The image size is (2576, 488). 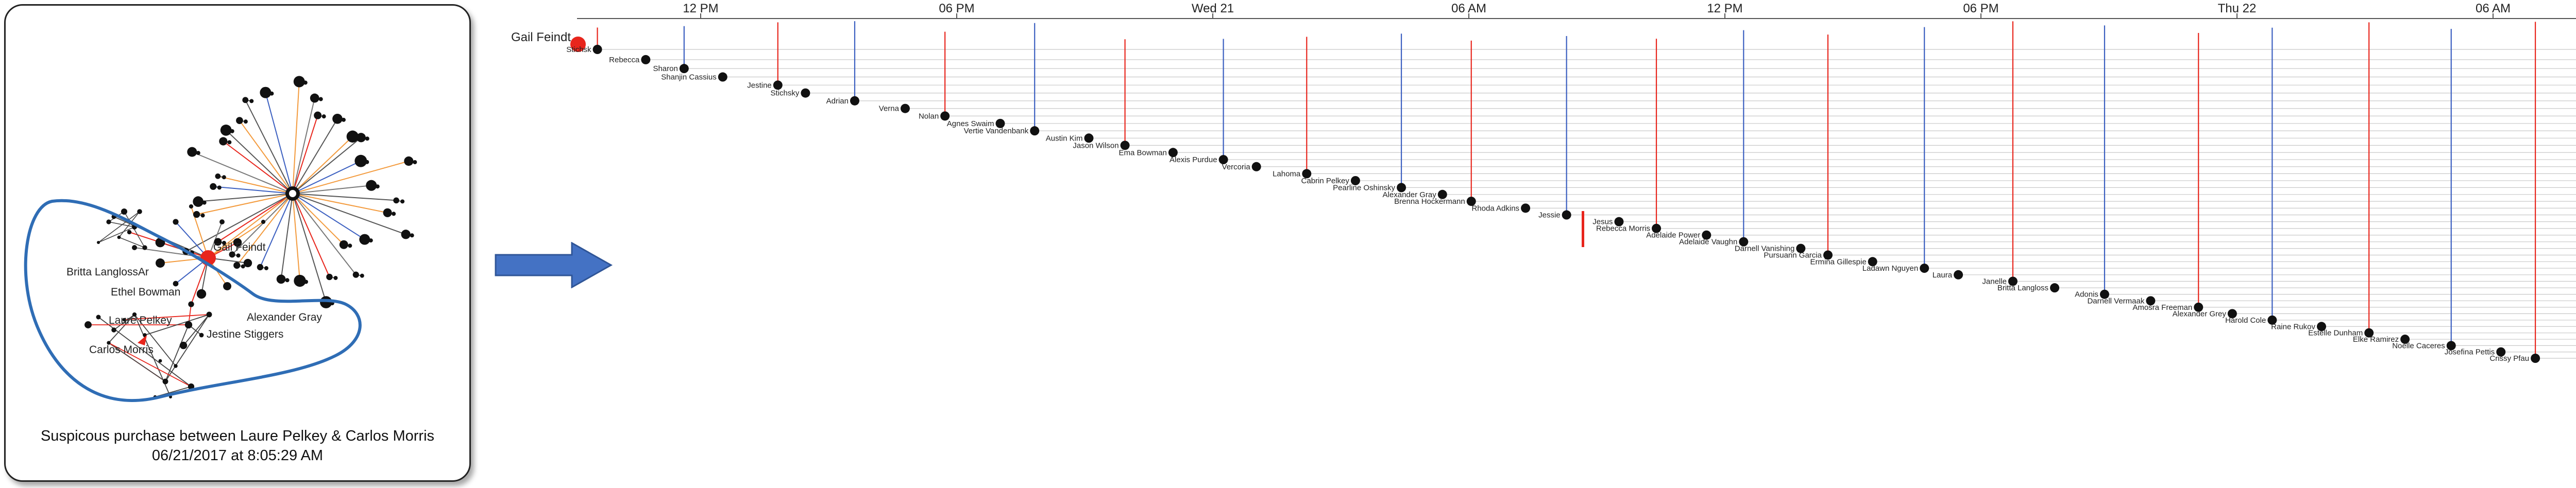 What do you see at coordinates (1410, 195) in the screenshot?
I see `person-label: Alexander Gray` at bounding box center [1410, 195].